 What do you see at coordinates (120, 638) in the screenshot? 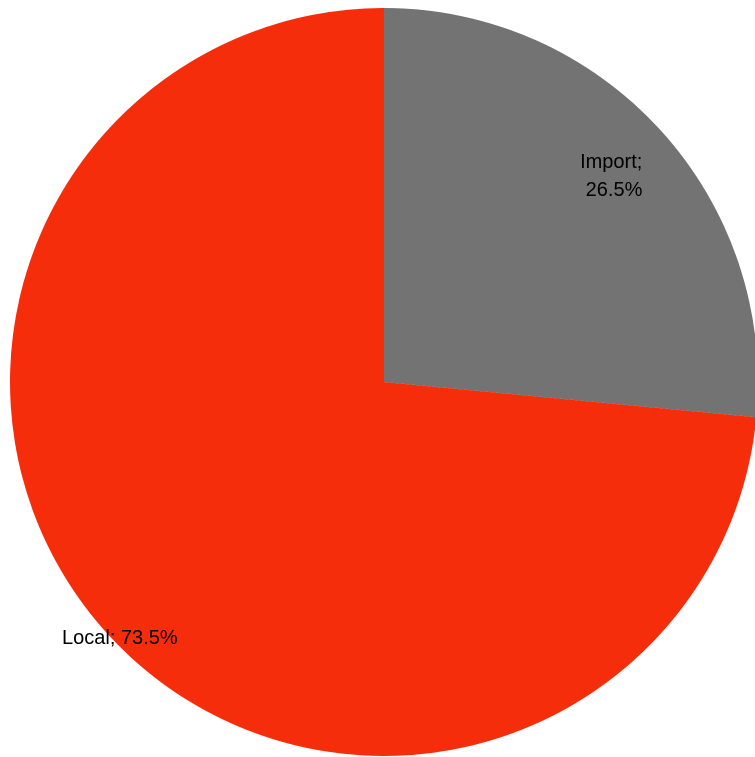
I see `local-label: Local; 73.5%` at bounding box center [120, 638].